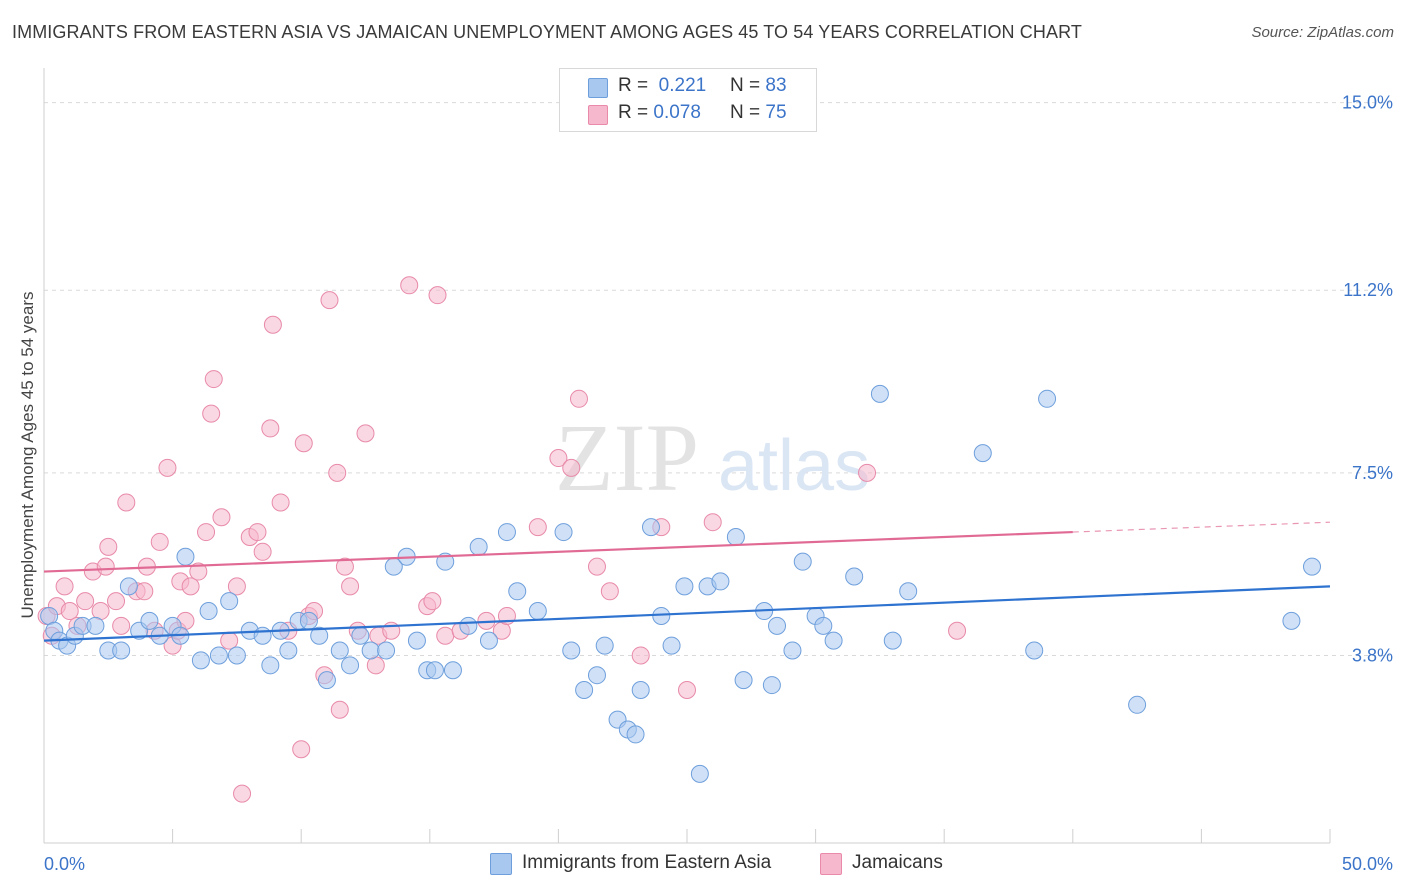 This screenshot has width=1406, height=892. What do you see at coordinates (1372, 655) in the screenshot?
I see `y-tick-label: 3.8%` at bounding box center [1372, 655].